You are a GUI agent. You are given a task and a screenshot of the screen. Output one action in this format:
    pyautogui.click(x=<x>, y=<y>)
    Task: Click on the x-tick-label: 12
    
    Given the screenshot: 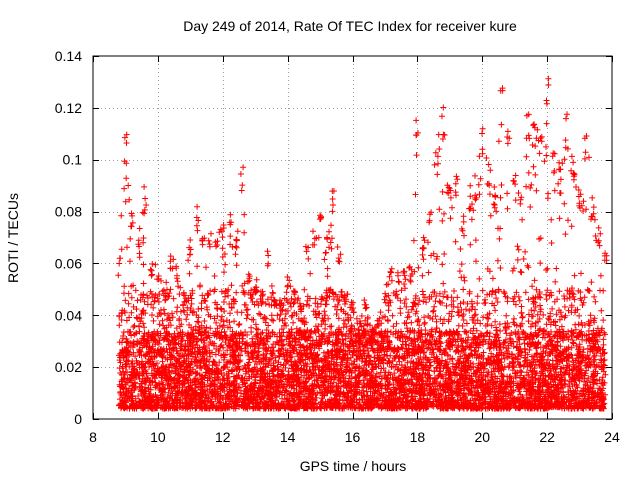 What is the action you would take?
    pyautogui.click(x=223, y=437)
    